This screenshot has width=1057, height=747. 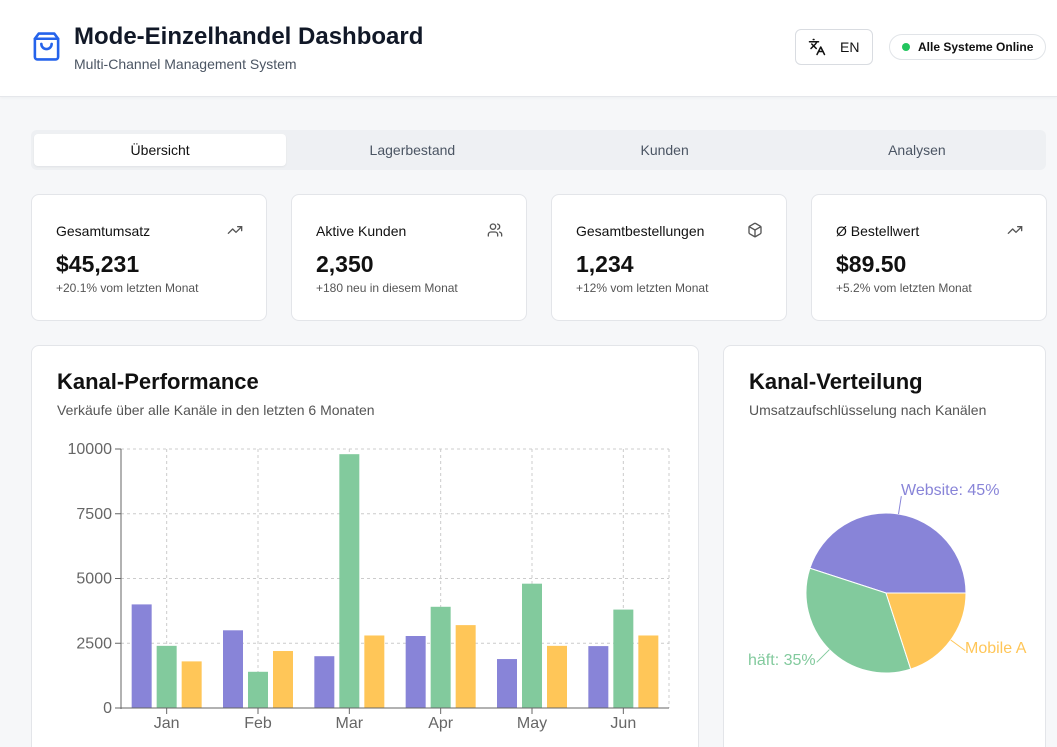 I want to click on x-tick-label: Jun, so click(x=623, y=723).